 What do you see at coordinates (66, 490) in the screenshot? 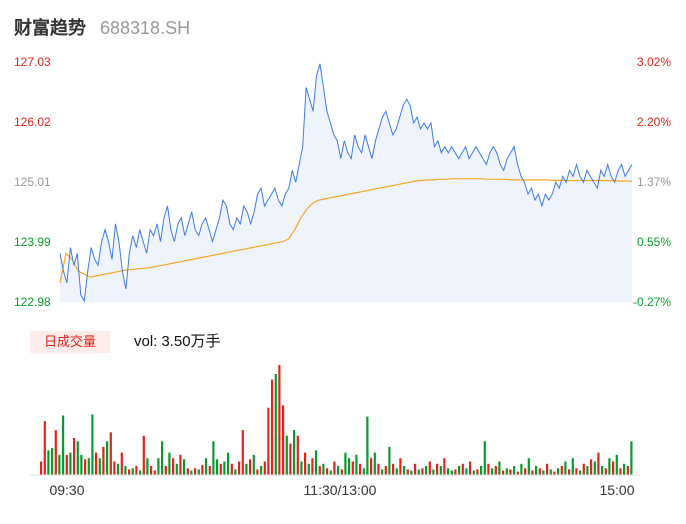
I see `x-label-open: 09:30` at bounding box center [66, 490].